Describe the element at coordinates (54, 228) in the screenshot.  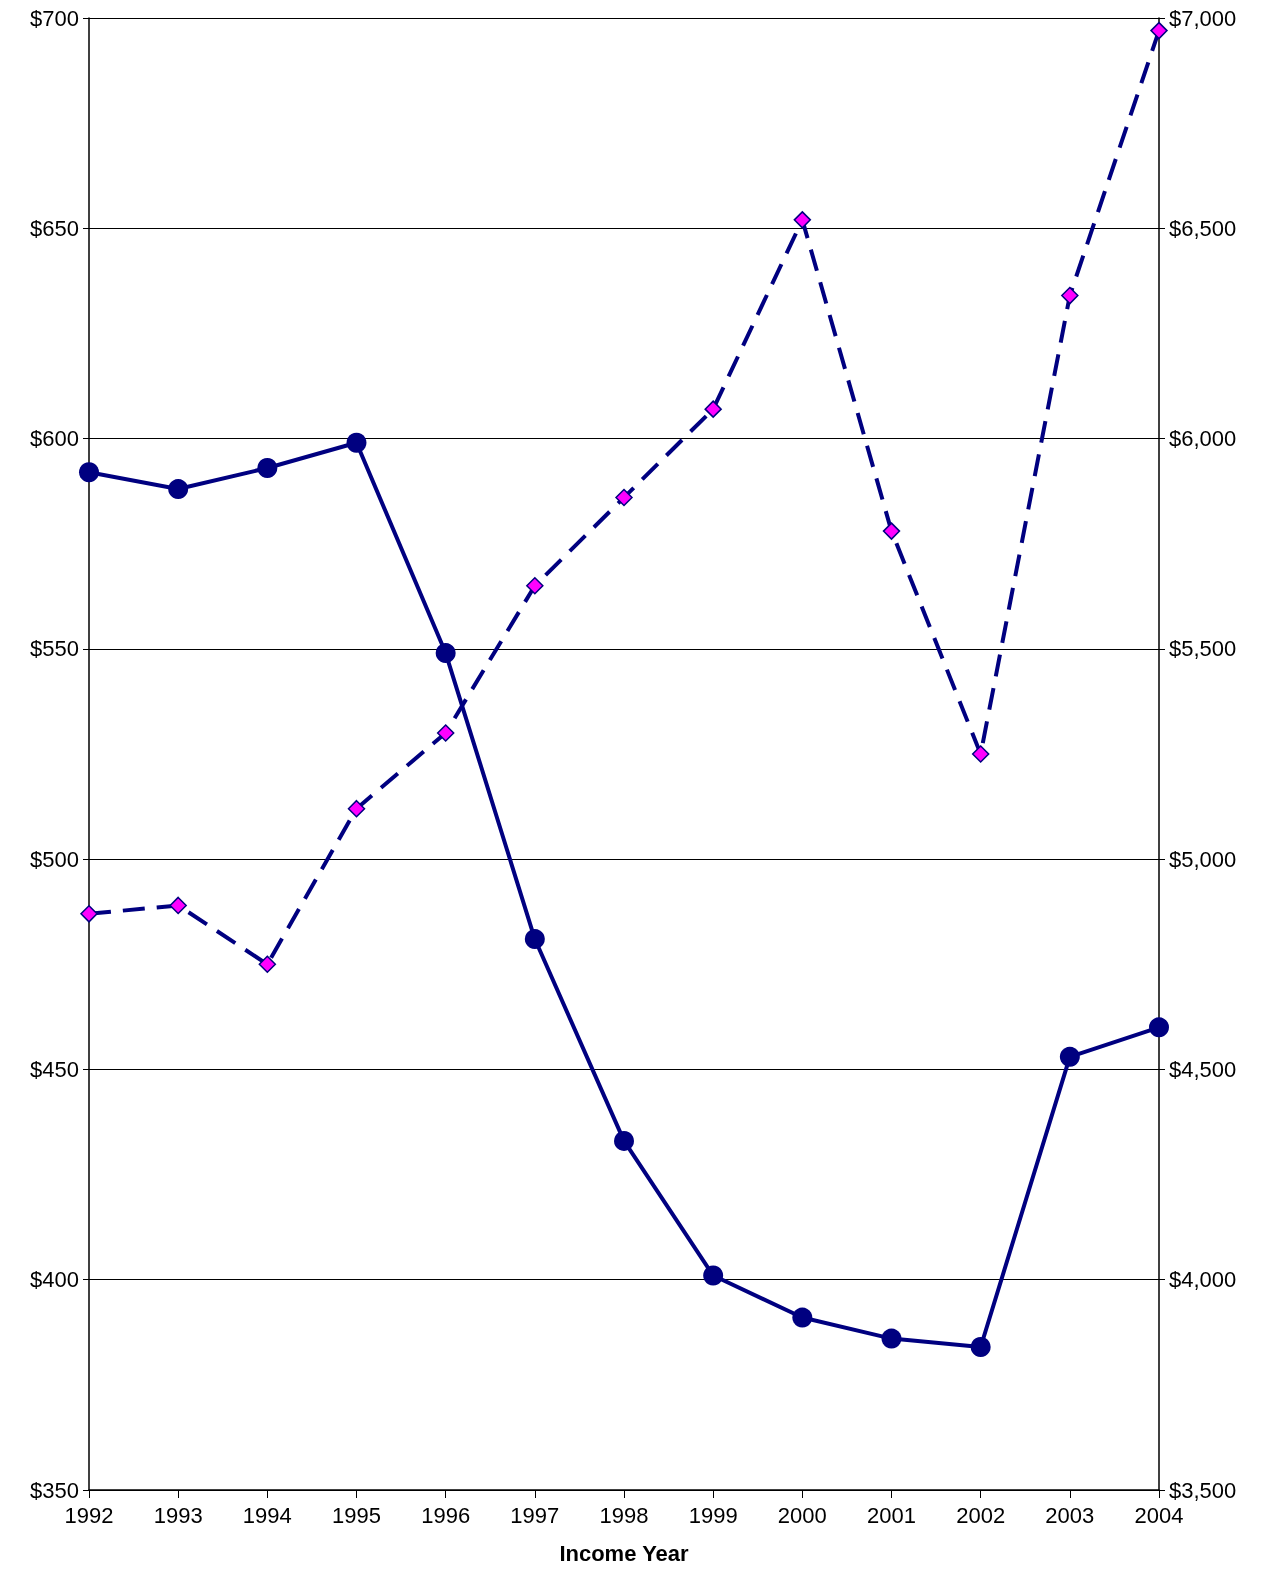
I see `y-tick-label: $650` at that location.